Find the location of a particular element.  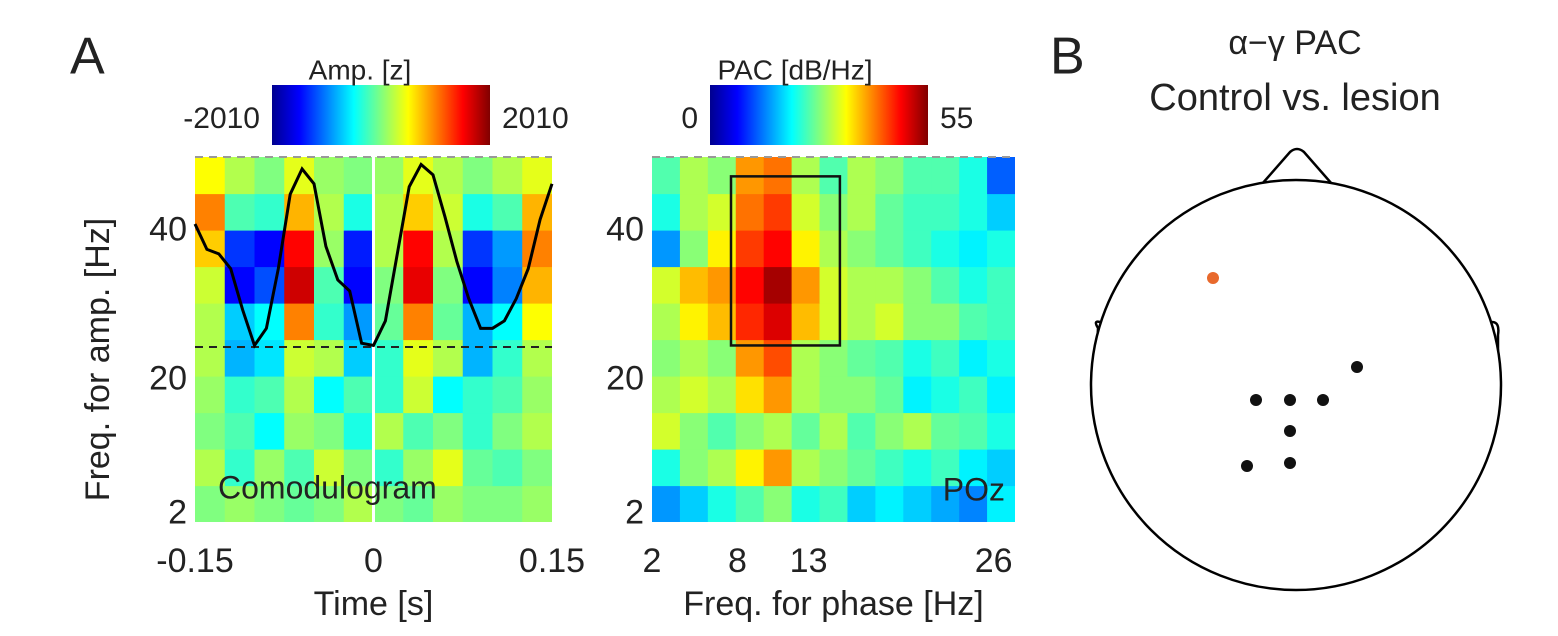

y-tick-label: 20 is located at coordinates (625, 378).